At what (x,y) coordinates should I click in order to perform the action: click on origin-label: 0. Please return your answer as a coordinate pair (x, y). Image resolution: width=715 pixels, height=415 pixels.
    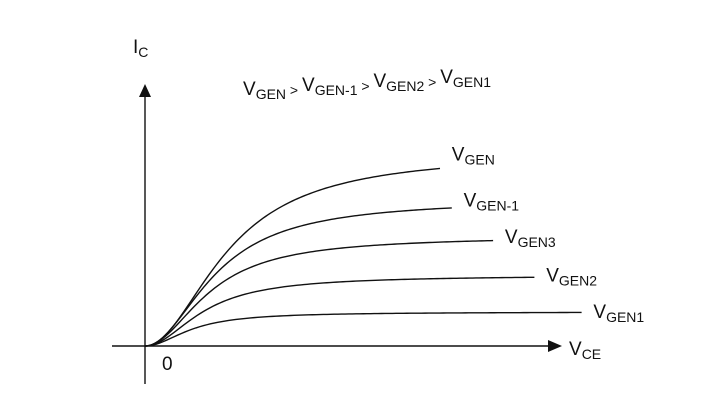
    Looking at the image, I should click on (167, 364).